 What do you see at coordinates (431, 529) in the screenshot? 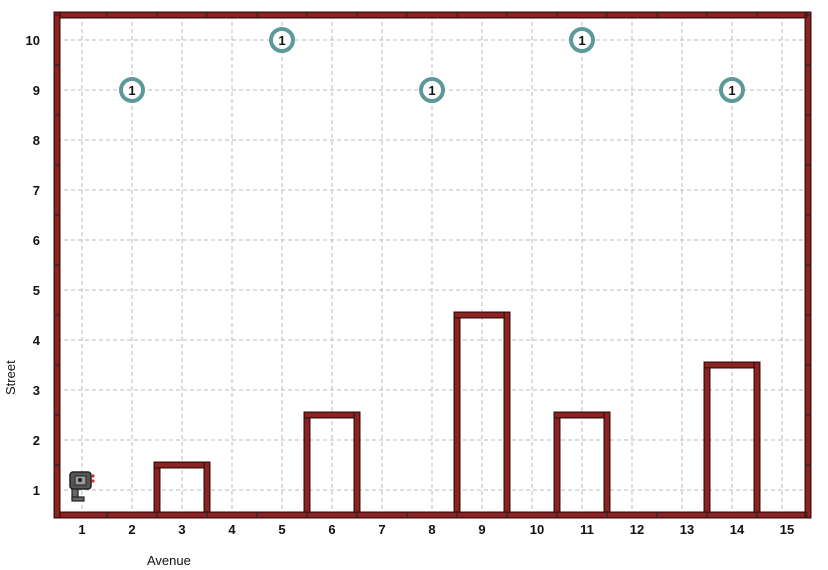
I see `avenue-tick-label: 8` at bounding box center [431, 529].